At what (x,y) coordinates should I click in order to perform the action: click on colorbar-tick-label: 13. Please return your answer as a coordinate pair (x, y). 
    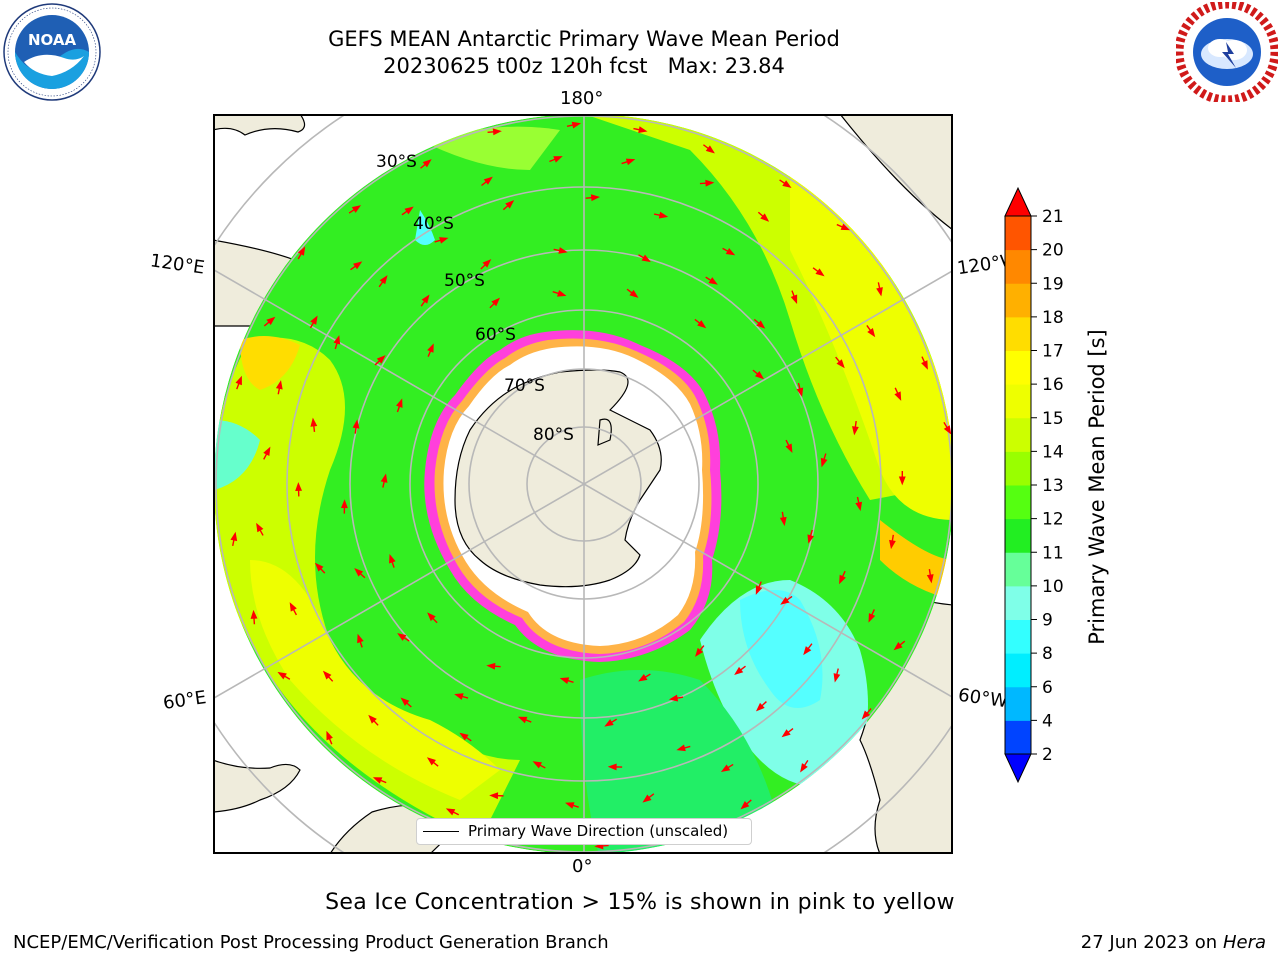
    Looking at the image, I should click on (1053, 486).